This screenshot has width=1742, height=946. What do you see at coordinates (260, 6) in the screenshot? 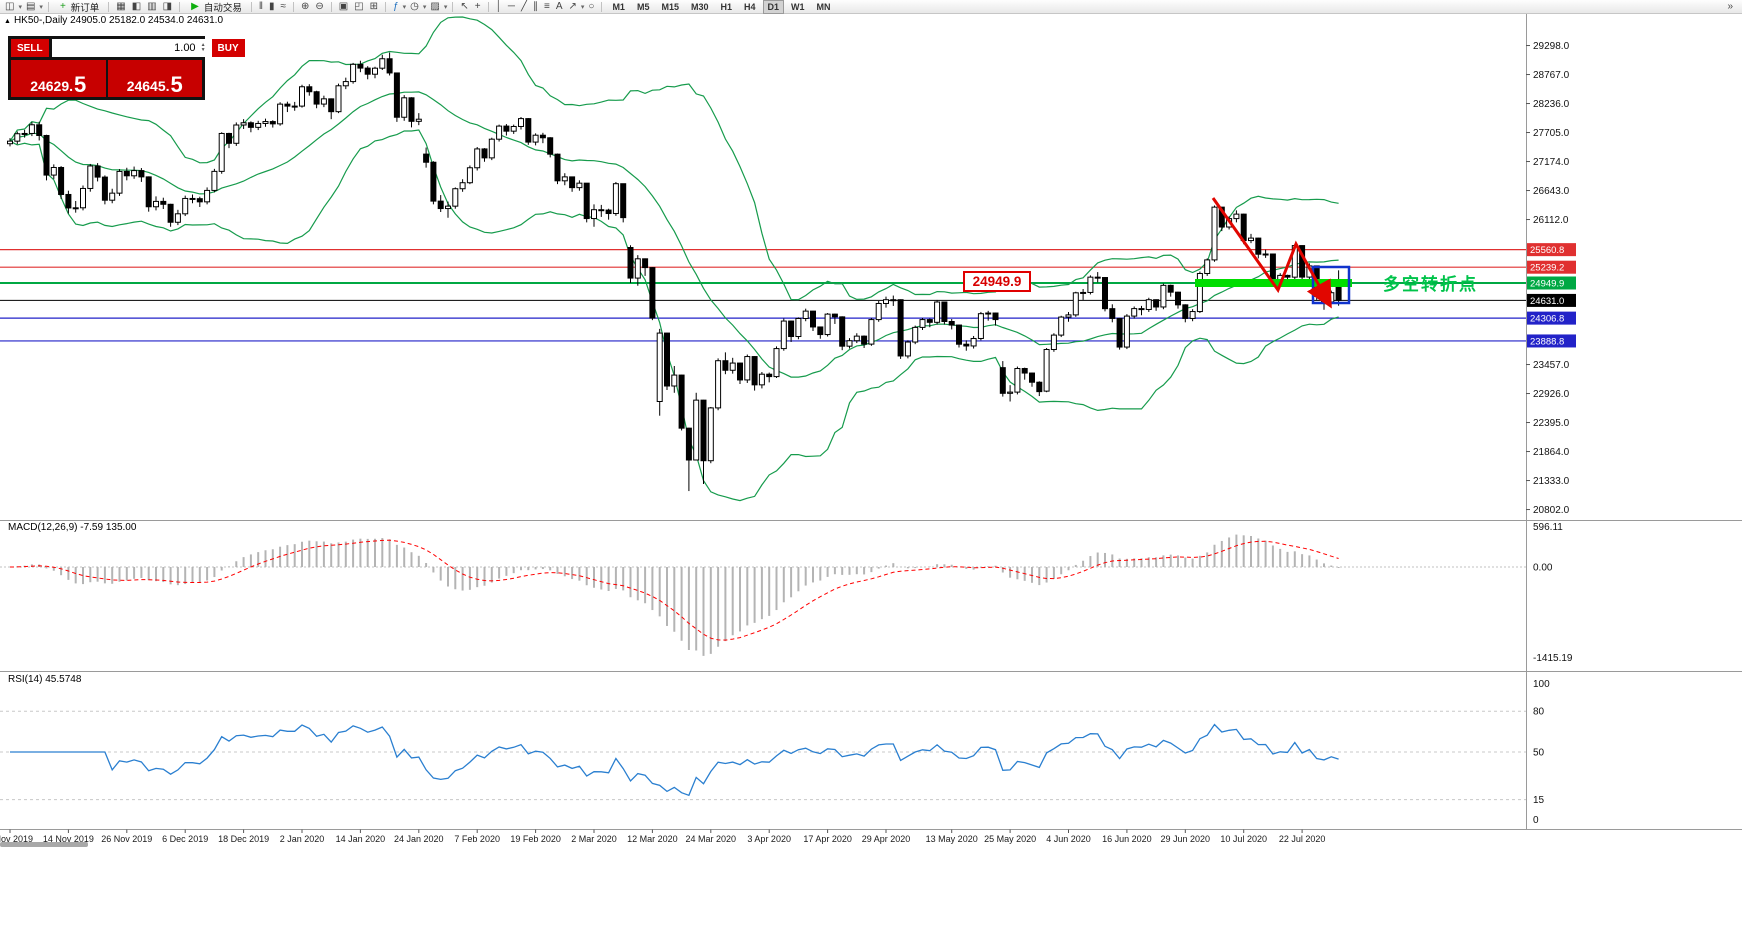
I see `bar-chart-icon: ‖` at bounding box center [260, 6].